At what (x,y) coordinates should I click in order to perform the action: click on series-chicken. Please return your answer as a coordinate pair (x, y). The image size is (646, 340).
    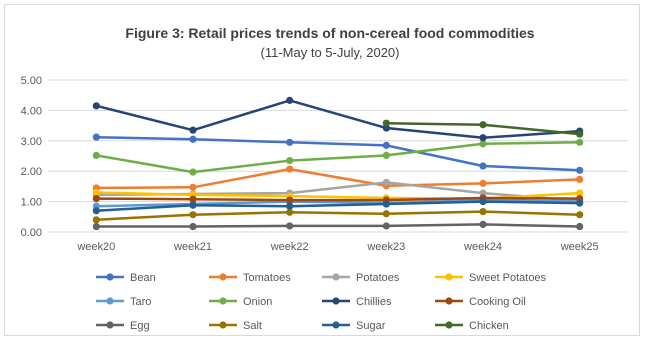
    Looking at the image, I should click on (483, 128).